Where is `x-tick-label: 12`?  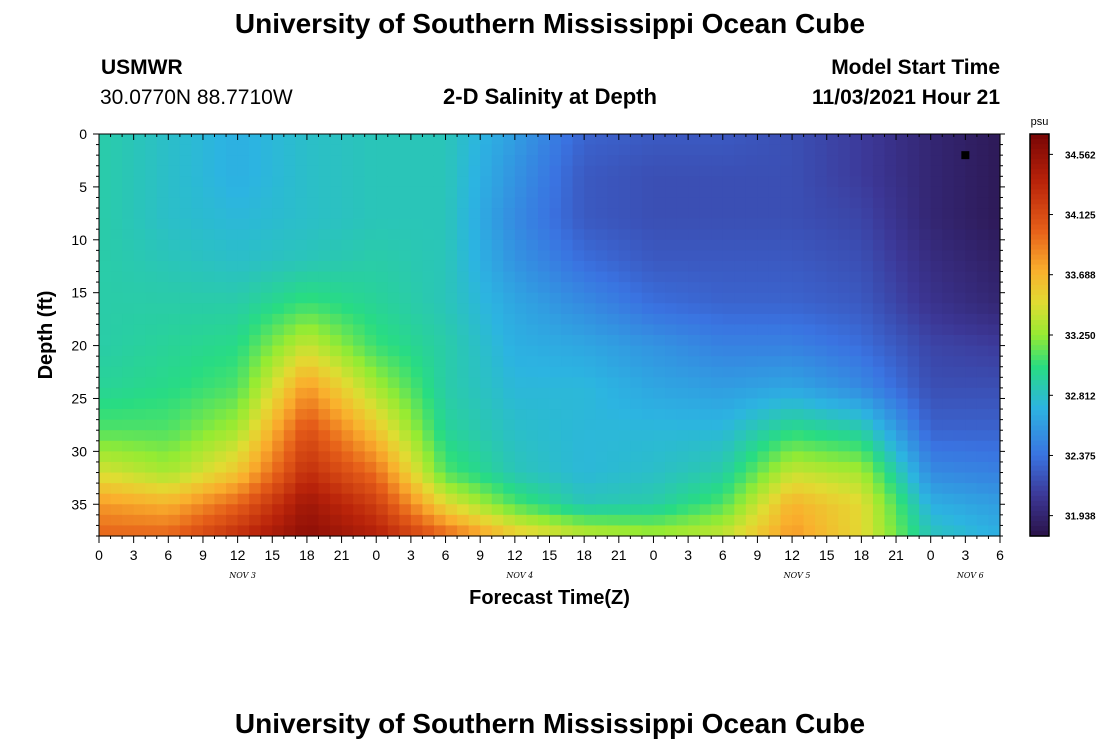 x-tick-label: 12 is located at coordinates (515, 555).